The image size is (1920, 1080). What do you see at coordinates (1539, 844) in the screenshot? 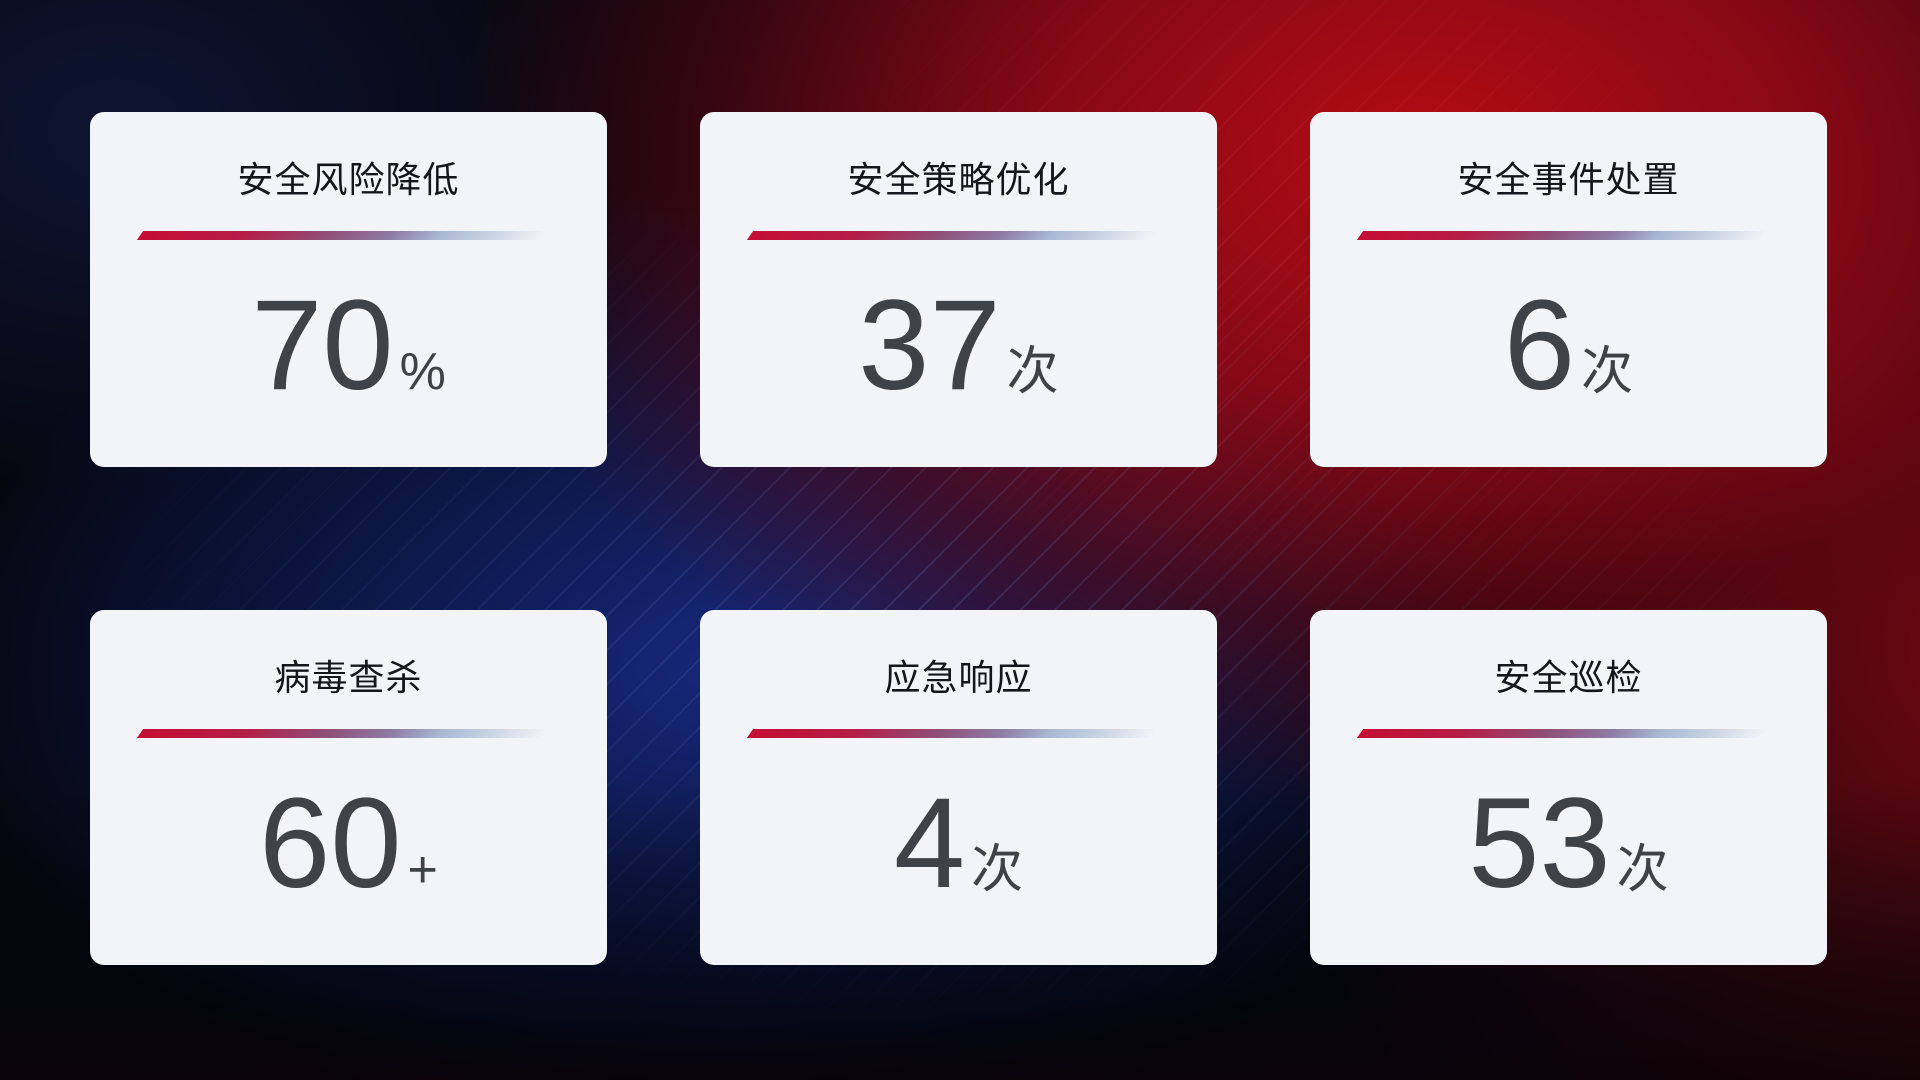
I see `stat-value-number: 53` at bounding box center [1539, 844].